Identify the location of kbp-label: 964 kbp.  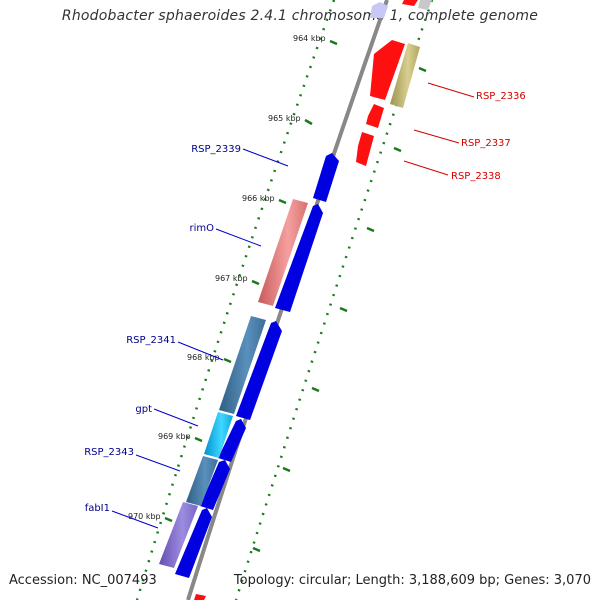
(309, 38).